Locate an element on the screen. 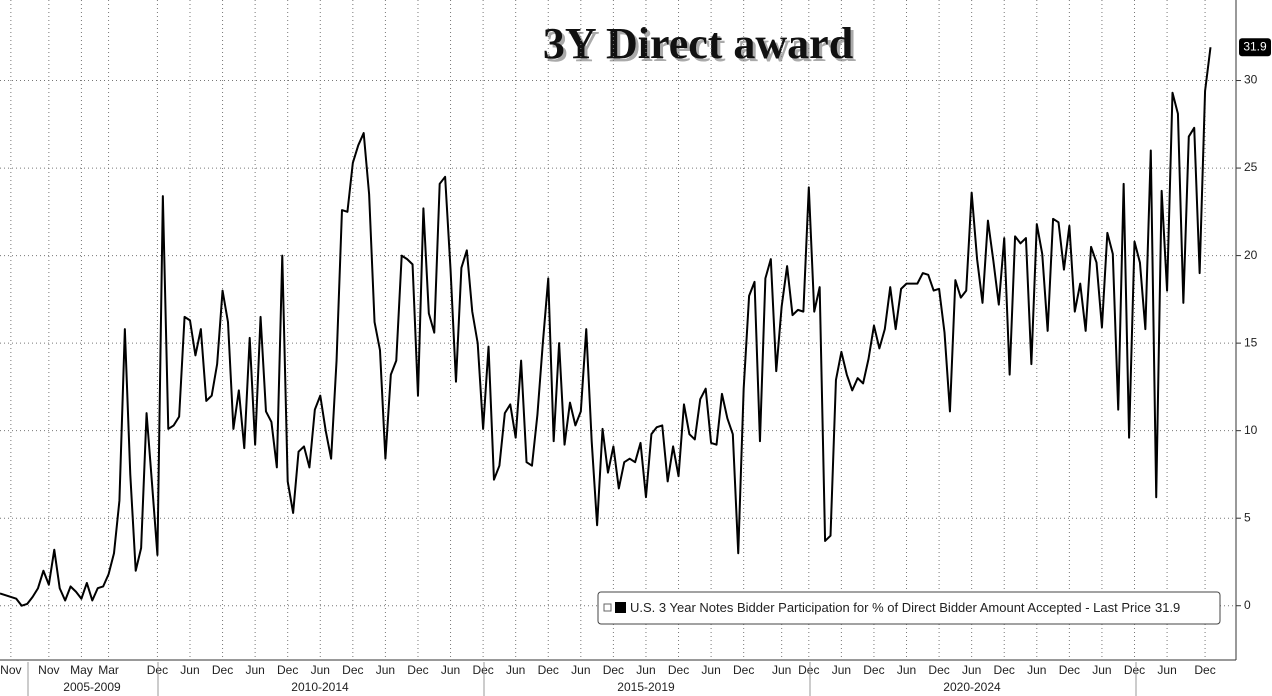  y-tick-label: 30 is located at coordinates (1251, 80).